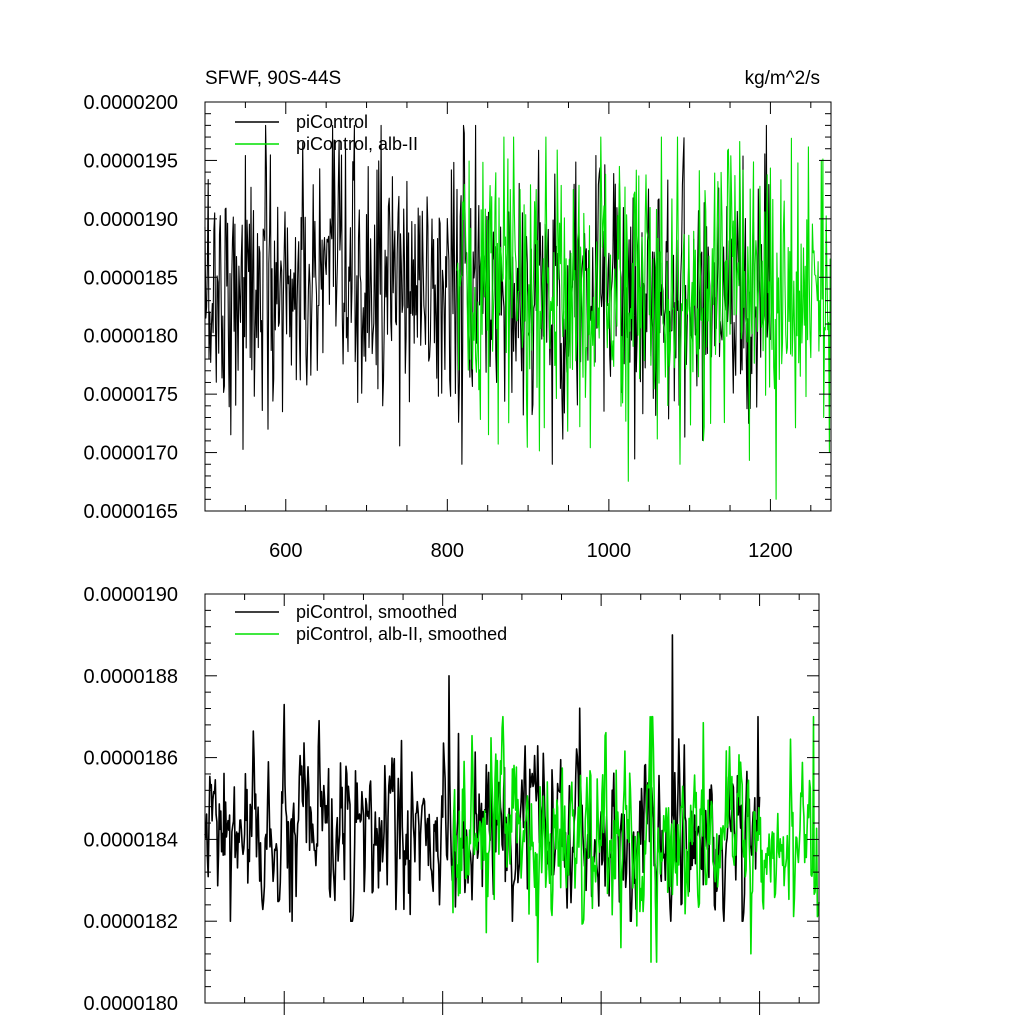  What do you see at coordinates (332, 122) in the screenshot?
I see `legend-label: piControl` at bounding box center [332, 122].